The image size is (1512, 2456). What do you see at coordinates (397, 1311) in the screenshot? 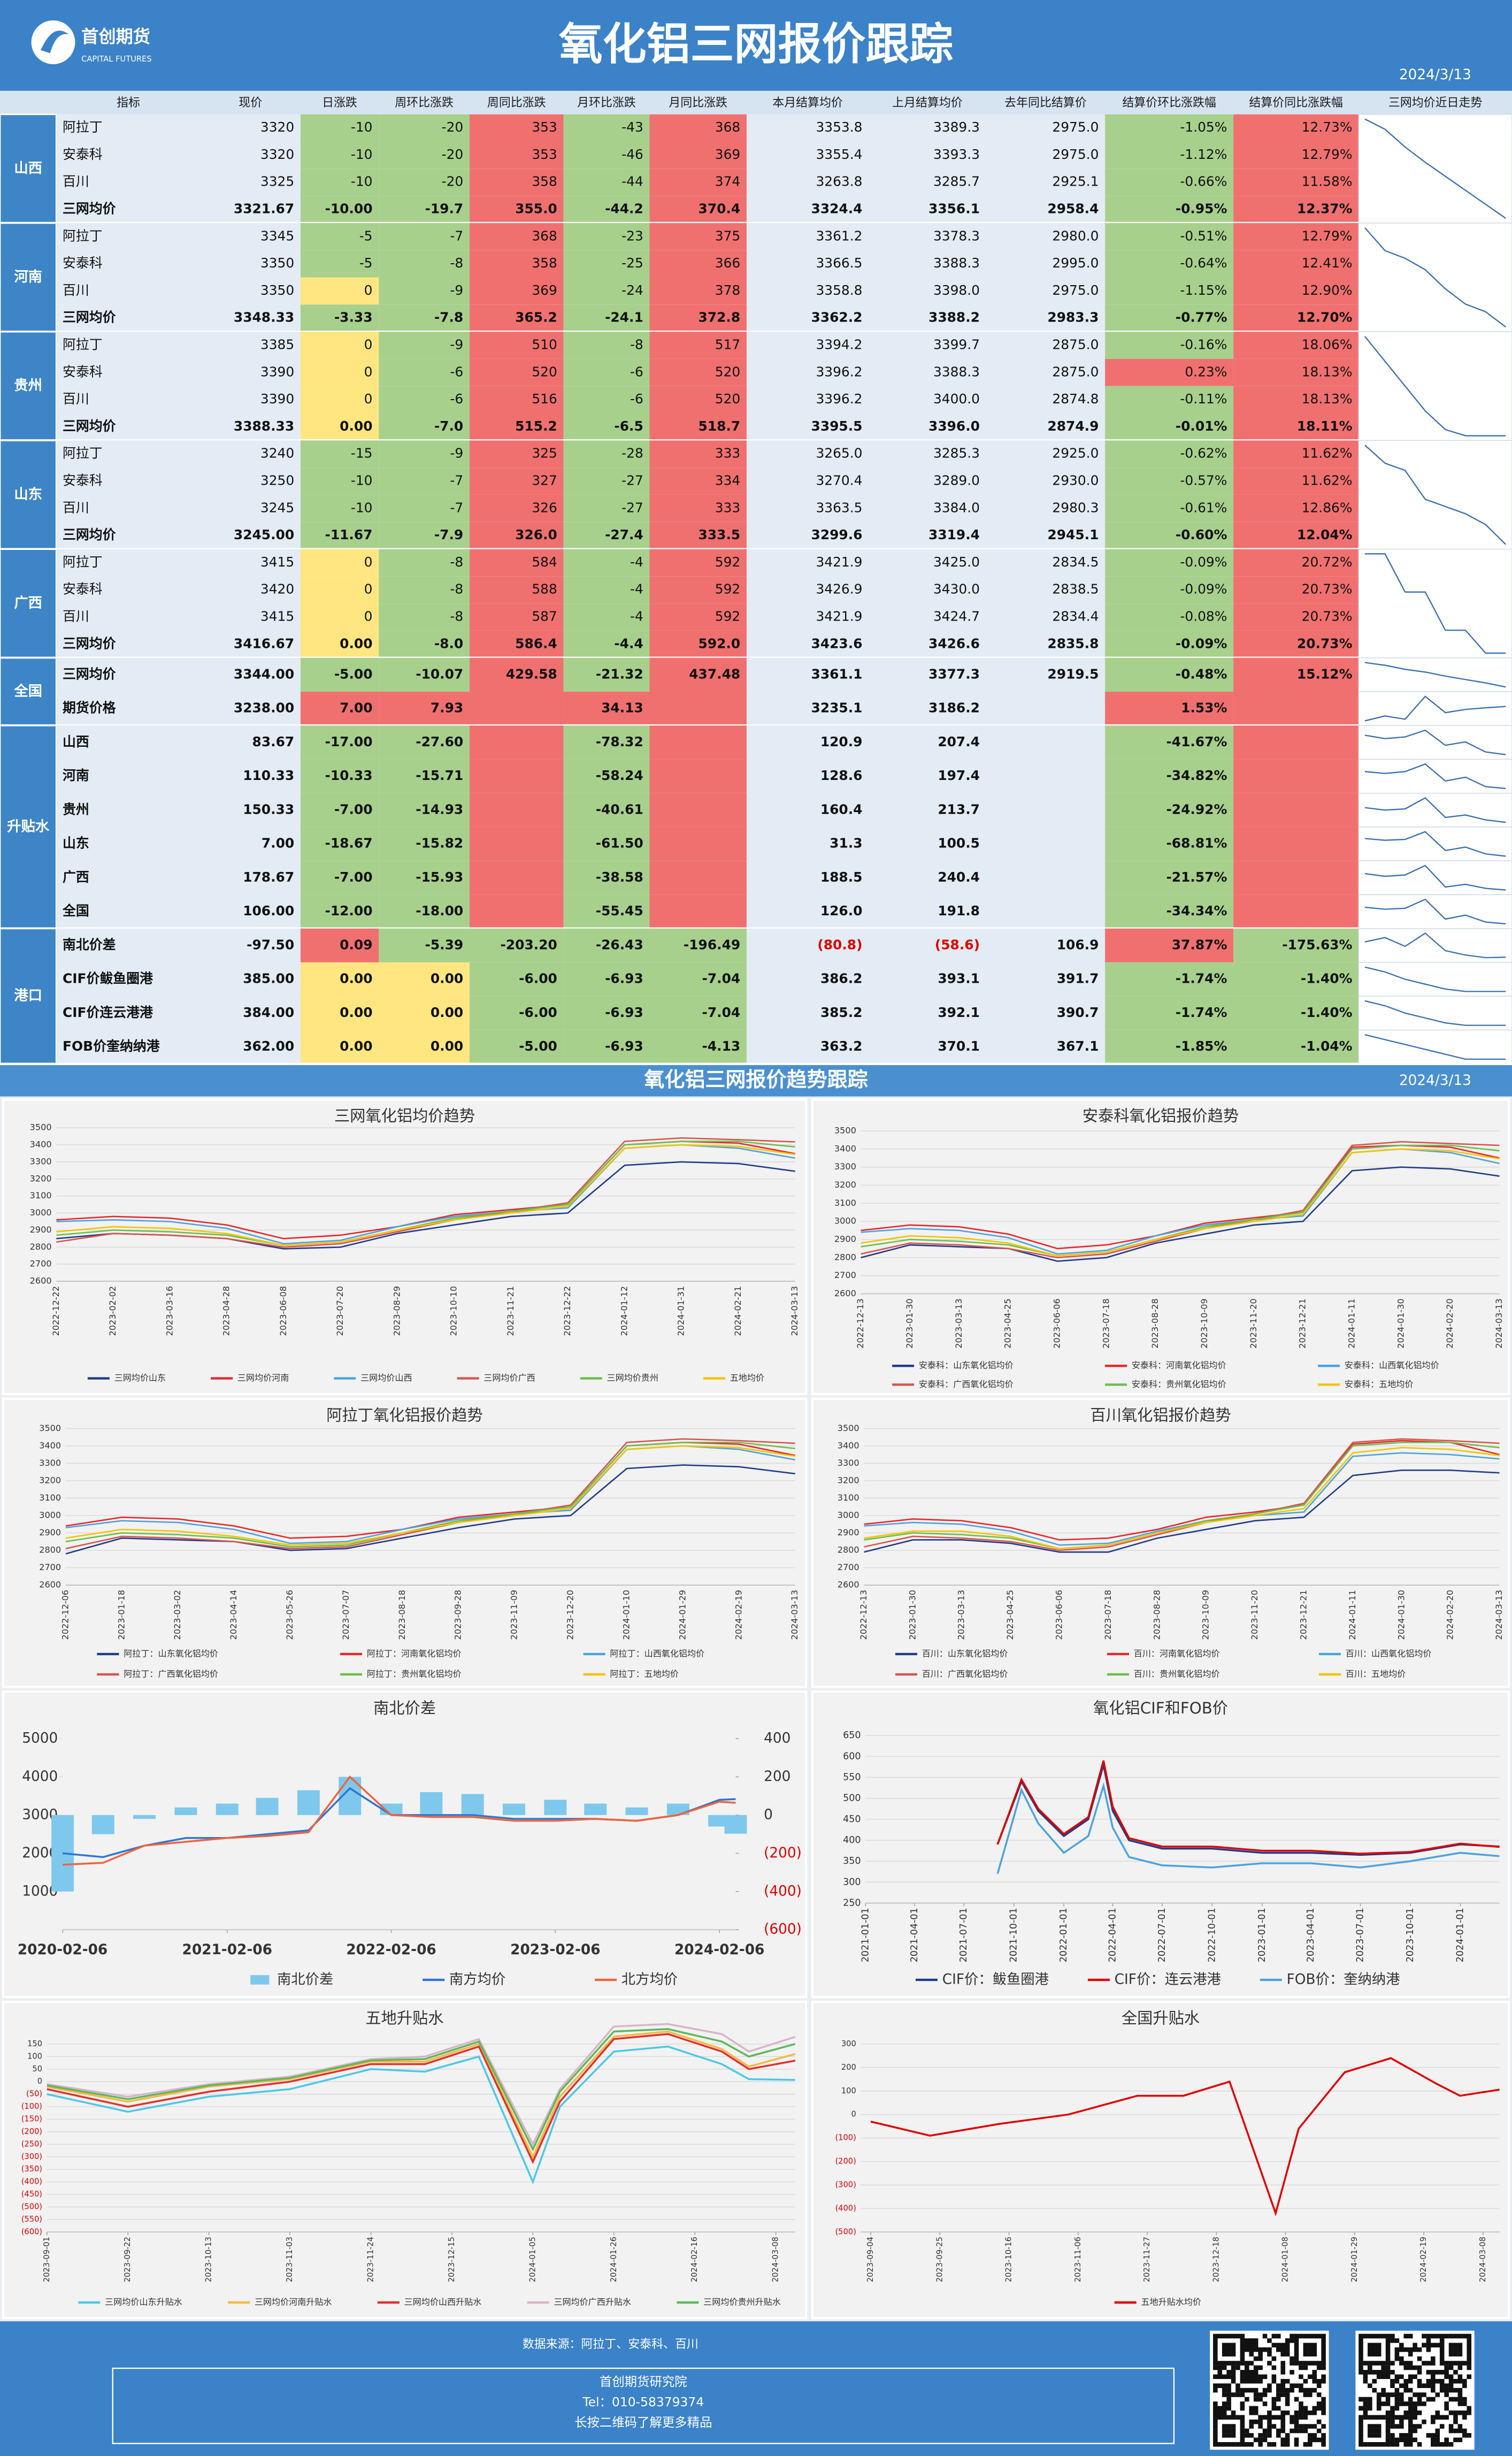
I see `x-tick-label: 2023-08-29` at bounding box center [397, 1311].